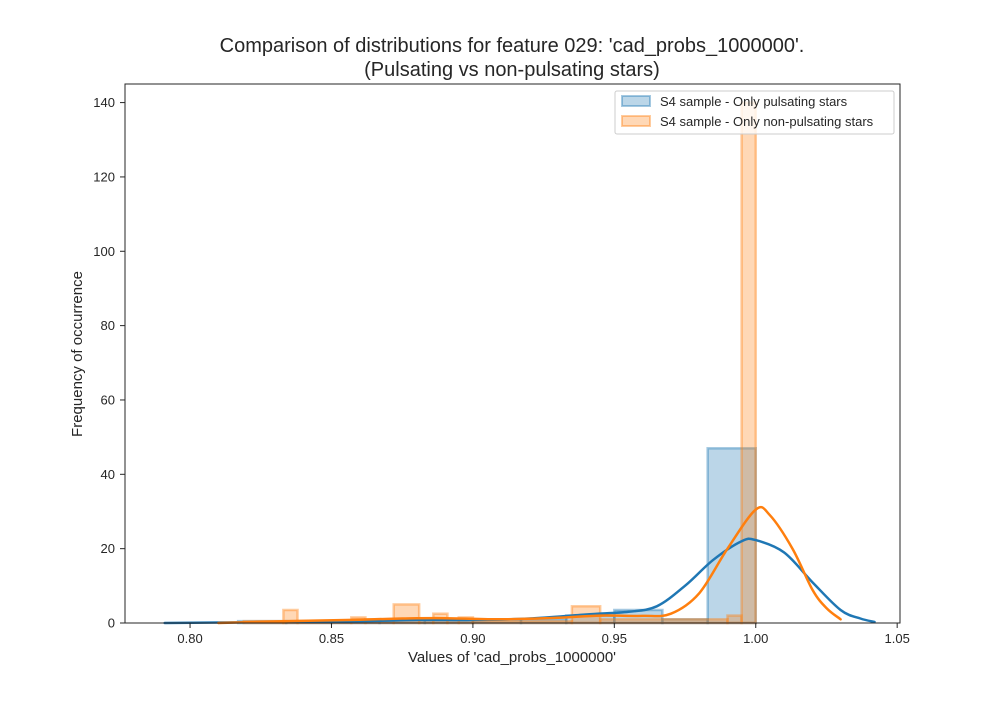 Image resolution: width=1000 pixels, height=705 pixels. What do you see at coordinates (104, 176) in the screenshot?
I see `y-tick-label: 120` at bounding box center [104, 176].